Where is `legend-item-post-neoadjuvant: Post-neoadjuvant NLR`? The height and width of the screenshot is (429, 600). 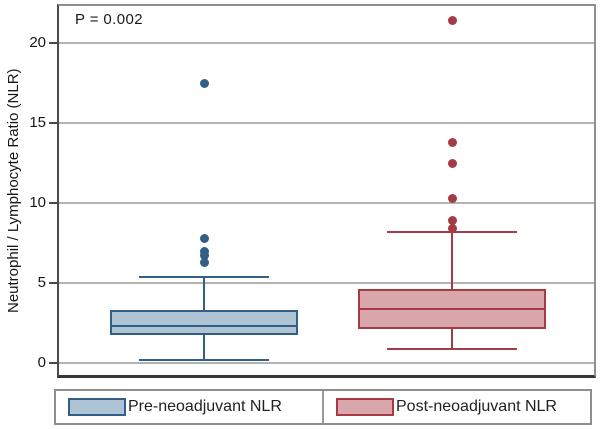 legend-item-post-neoadjuvant: Post-neoadjuvant NLR is located at coordinates (456, 407).